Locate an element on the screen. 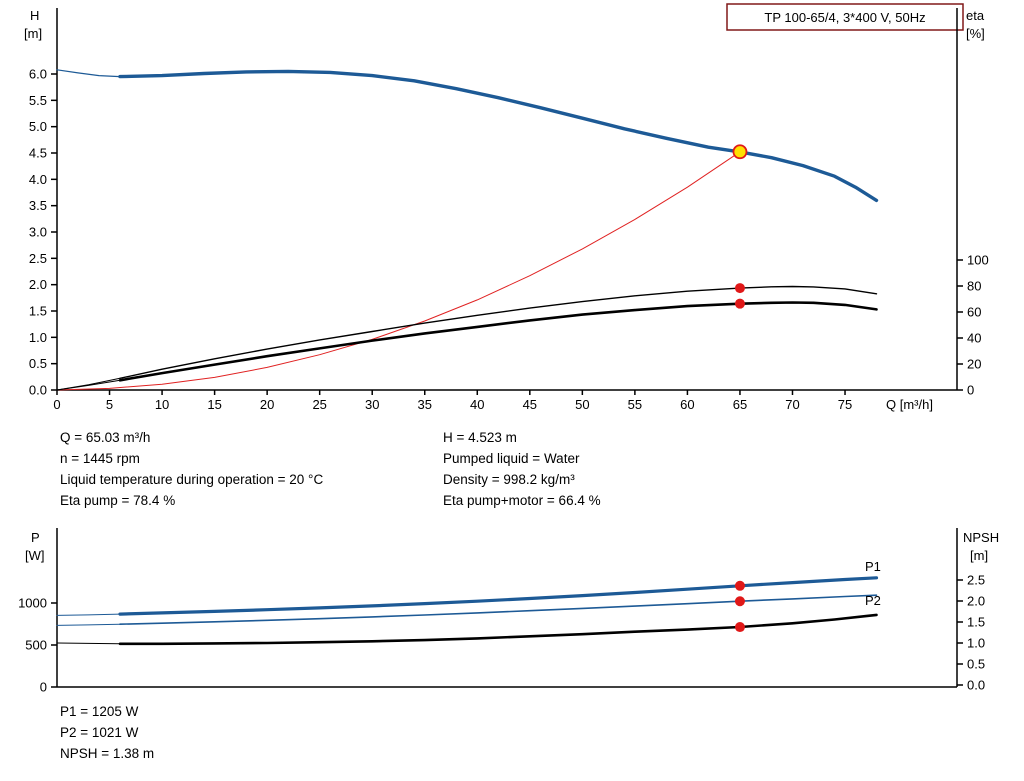 Image resolution: width=1024 pixels, height=781 pixels. x-tick-label: 75 is located at coordinates (845, 404).